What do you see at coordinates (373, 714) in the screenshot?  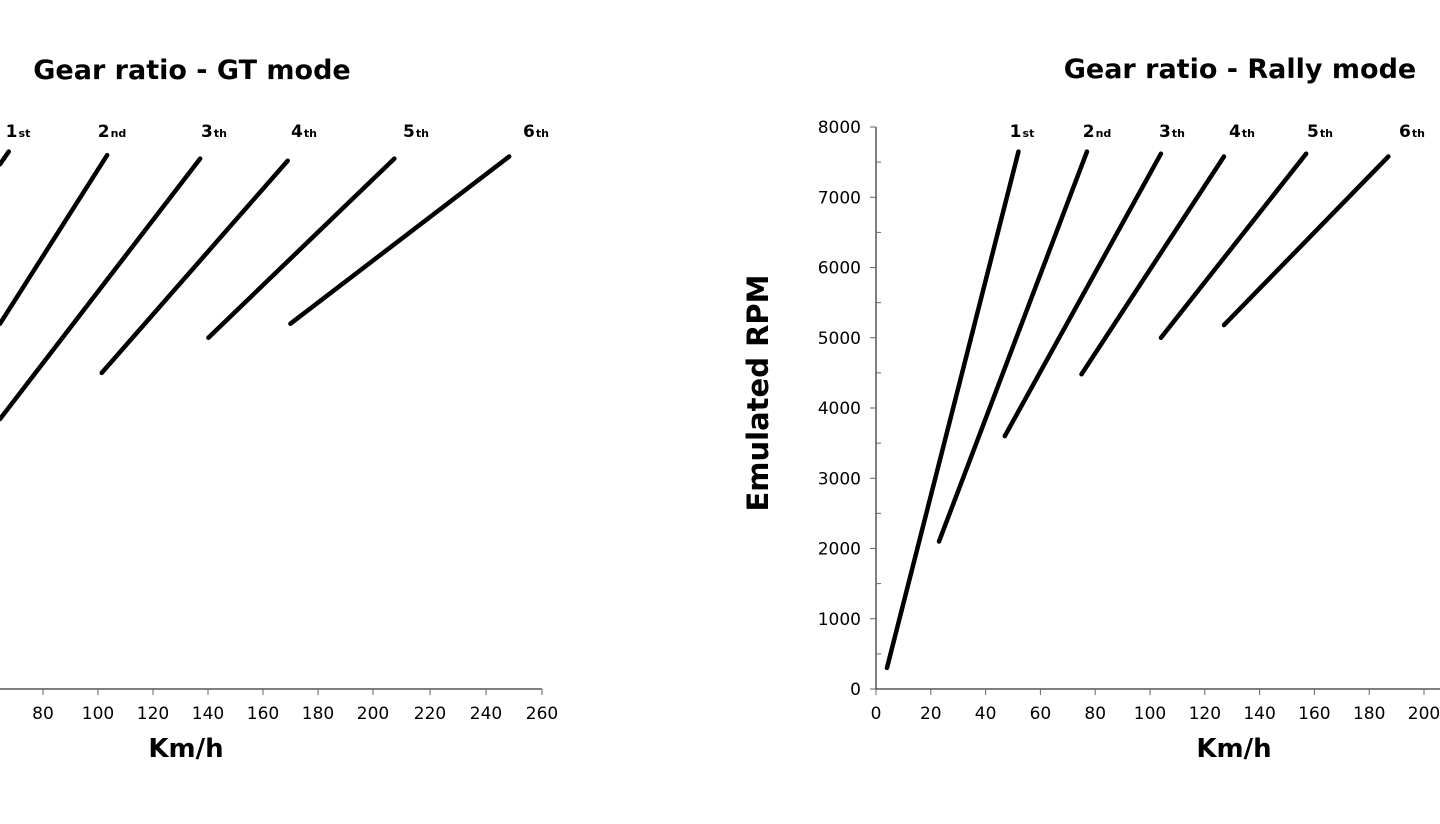 I see `gt-x-tick-label: 200` at bounding box center [373, 714].